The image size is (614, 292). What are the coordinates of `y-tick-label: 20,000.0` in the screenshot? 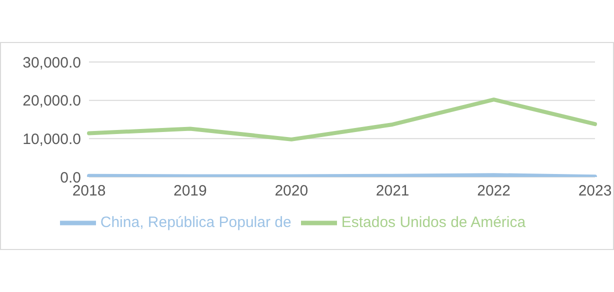 It's located at (51, 101).